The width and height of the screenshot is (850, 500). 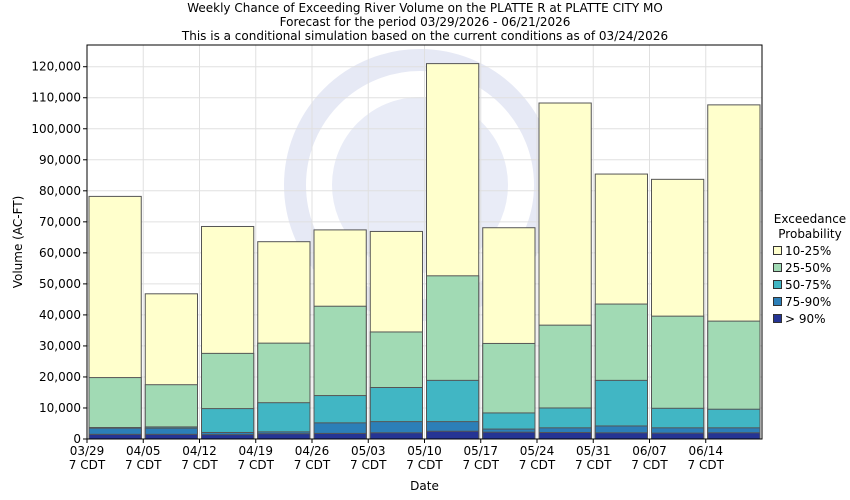 I want to click on legend-title-line-2: Probability, so click(x=810, y=234).